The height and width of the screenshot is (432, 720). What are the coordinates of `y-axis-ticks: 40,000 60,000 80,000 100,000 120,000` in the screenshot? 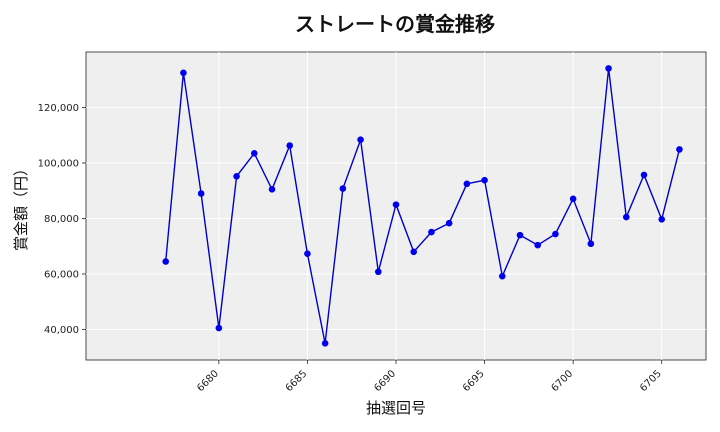 It's located at (62, 219).